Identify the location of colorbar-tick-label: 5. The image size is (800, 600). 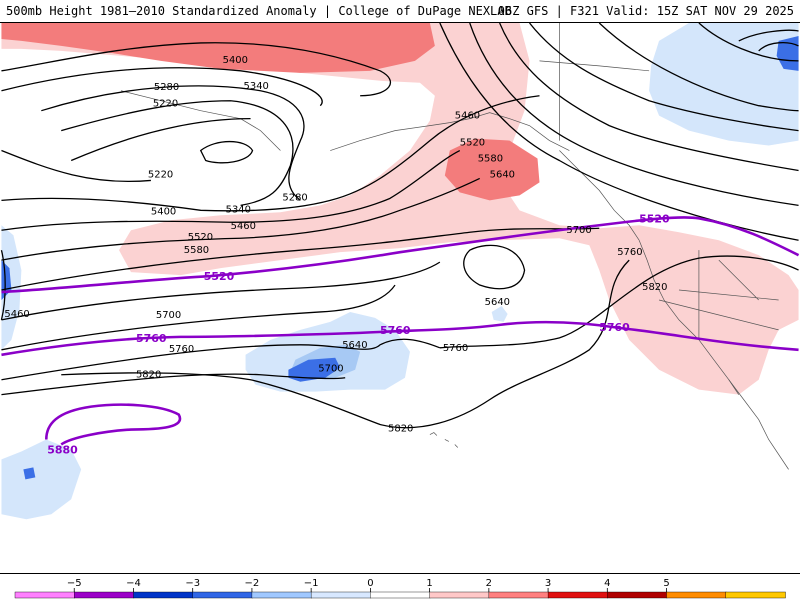
(666, 583).